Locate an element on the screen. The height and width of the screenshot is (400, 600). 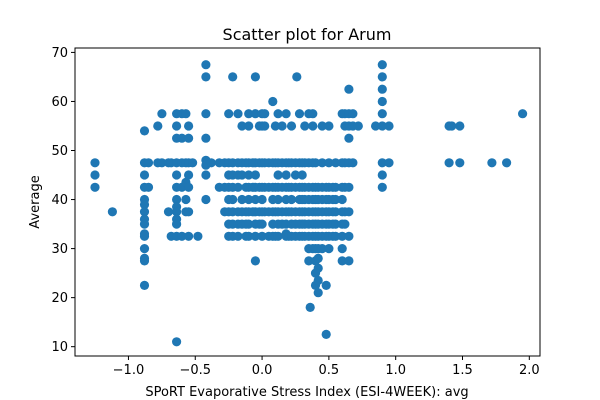
y-tick-label: 50 is located at coordinates (59, 151).